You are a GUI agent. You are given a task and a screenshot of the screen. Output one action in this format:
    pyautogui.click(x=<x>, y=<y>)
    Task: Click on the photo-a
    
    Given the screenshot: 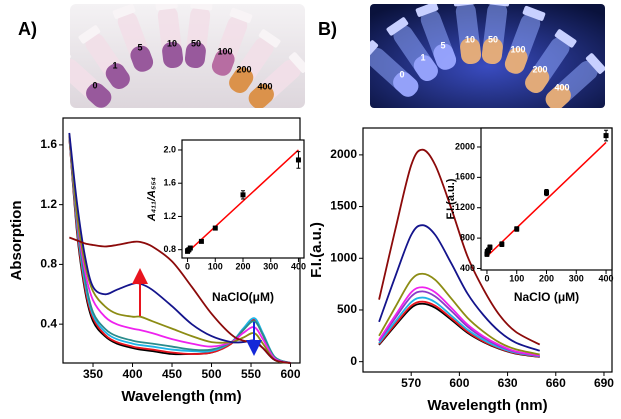 What is the action you would take?
    pyautogui.click(x=187, y=56)
    